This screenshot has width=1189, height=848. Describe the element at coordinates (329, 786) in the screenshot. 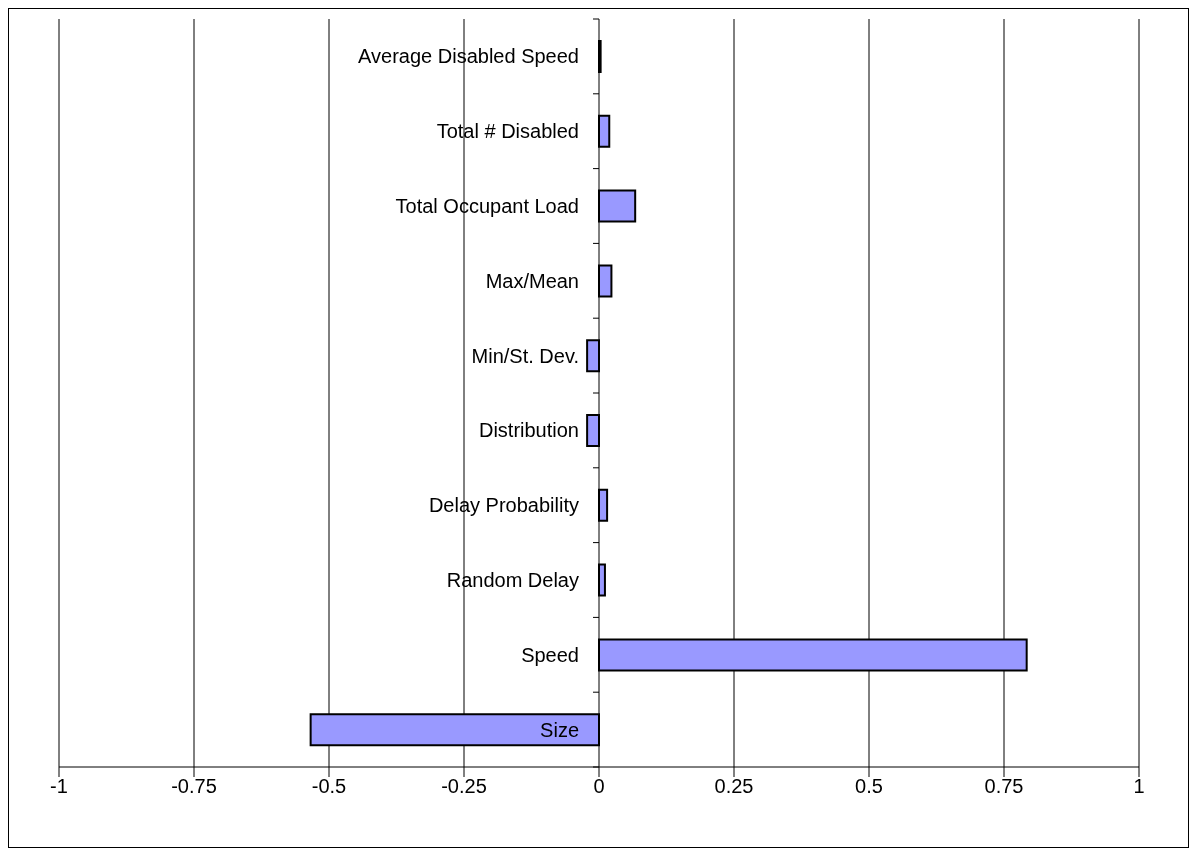

I see `x-tick-label: -0.5` at that location.